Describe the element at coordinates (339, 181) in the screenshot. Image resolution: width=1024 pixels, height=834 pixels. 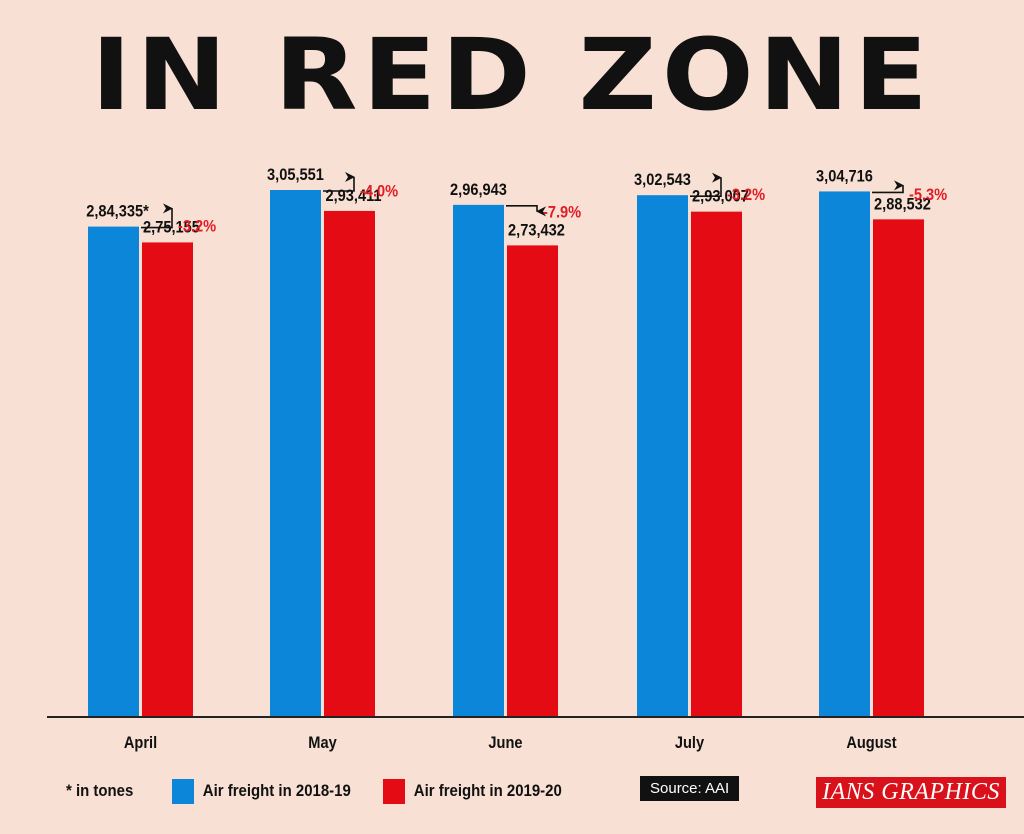
I see `change-arrow-may` at that location.